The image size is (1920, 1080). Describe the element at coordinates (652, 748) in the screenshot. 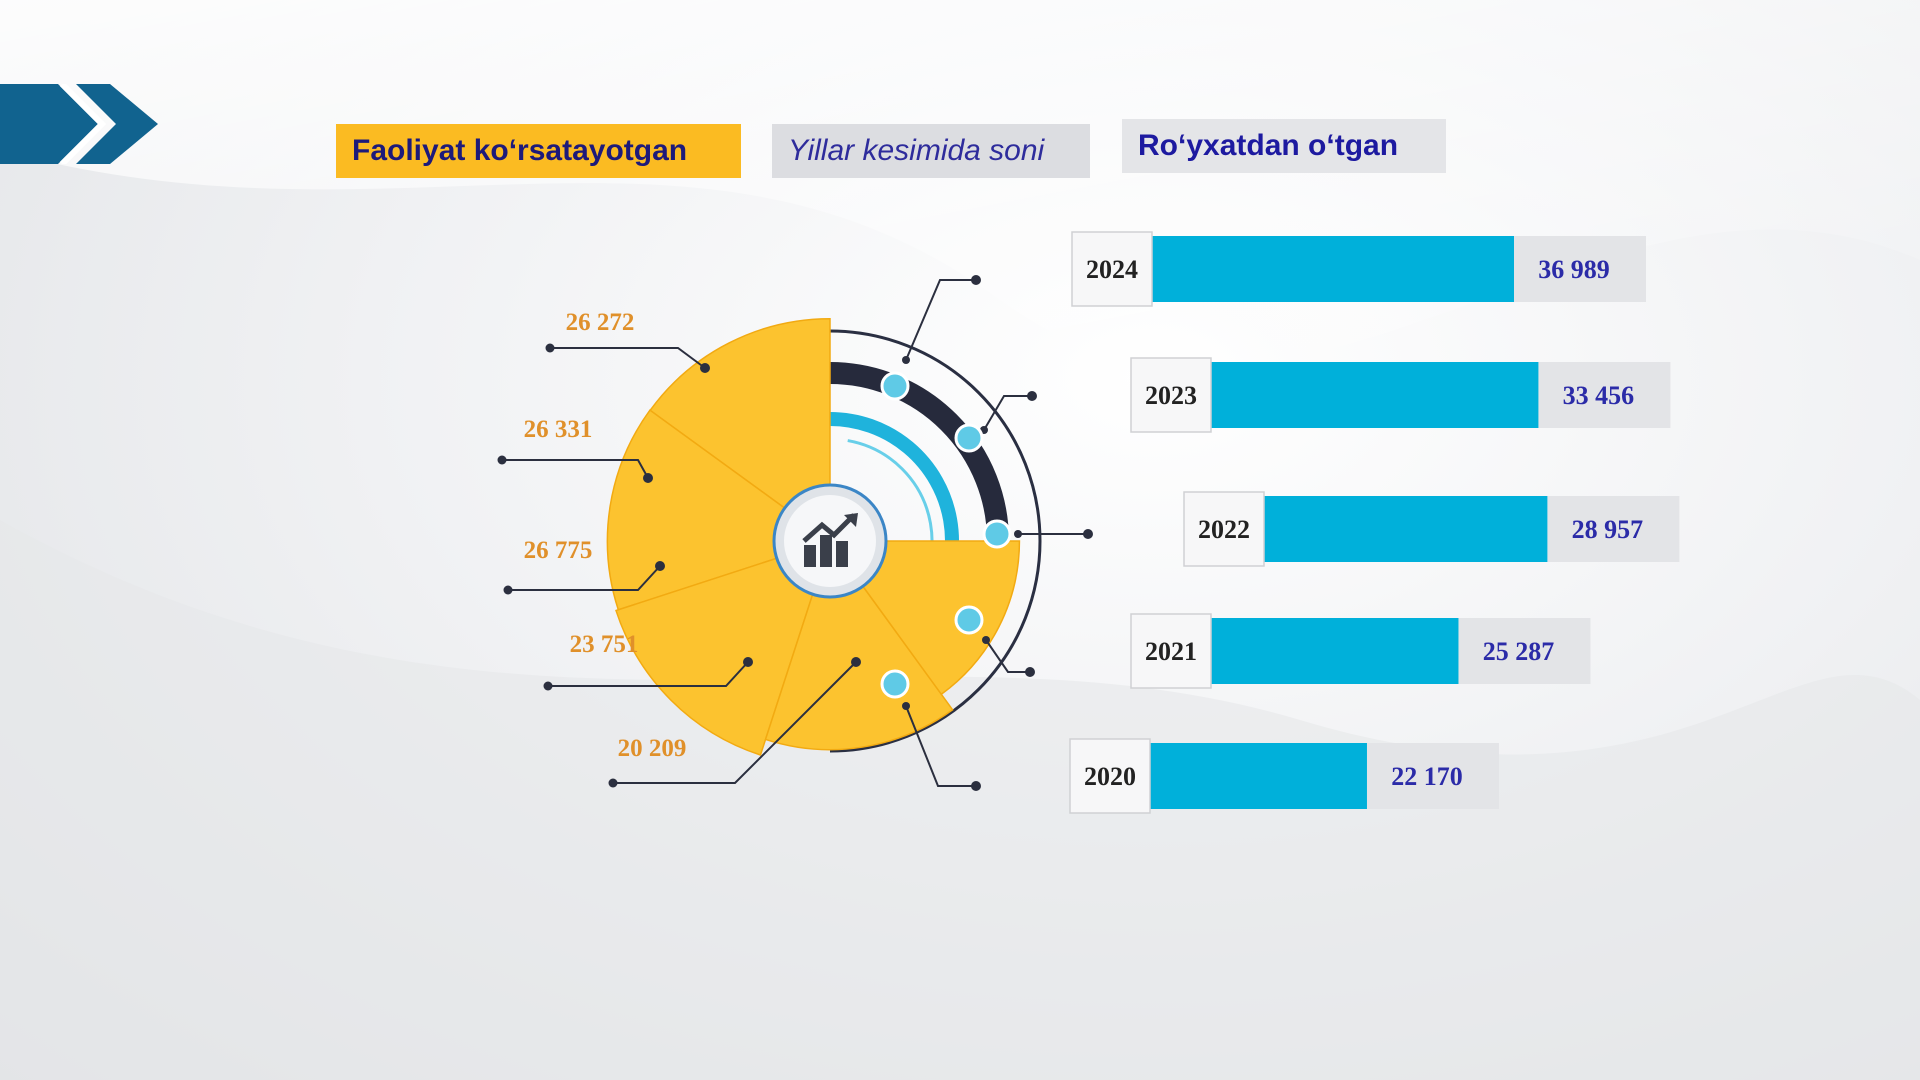

I see `active-value-label: 20 209` at that location.